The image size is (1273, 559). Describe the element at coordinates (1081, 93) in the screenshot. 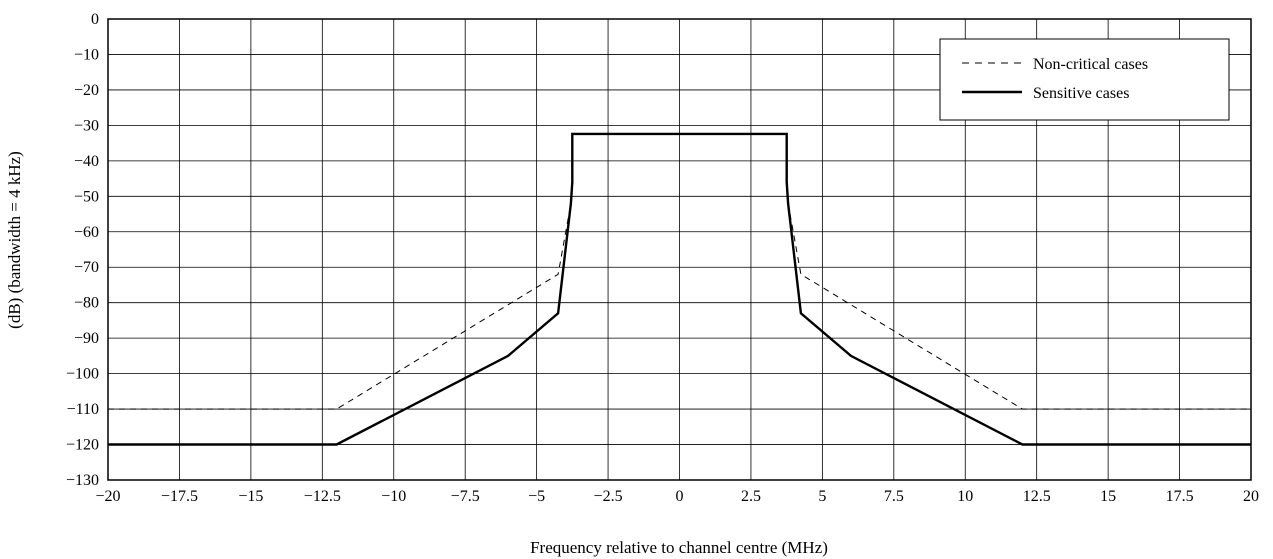

I see `legend-label-sensitive: Sensitive cases` at that location.